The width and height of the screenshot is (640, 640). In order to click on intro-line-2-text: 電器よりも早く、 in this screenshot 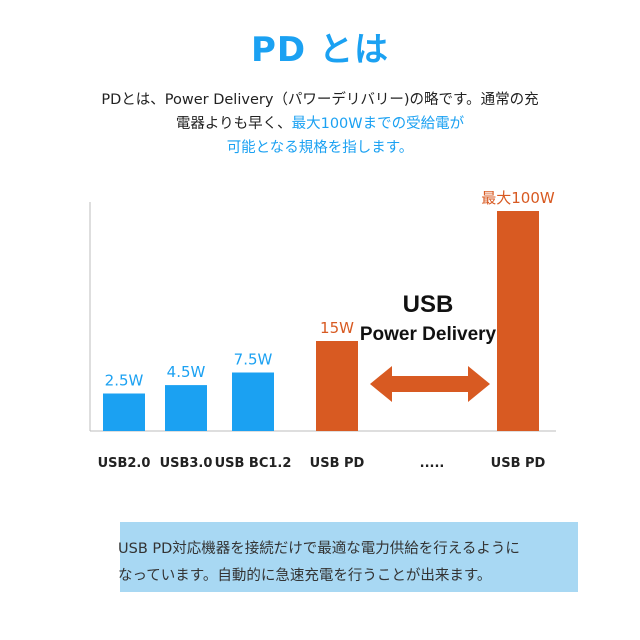, I will do `click(233, 124)`.